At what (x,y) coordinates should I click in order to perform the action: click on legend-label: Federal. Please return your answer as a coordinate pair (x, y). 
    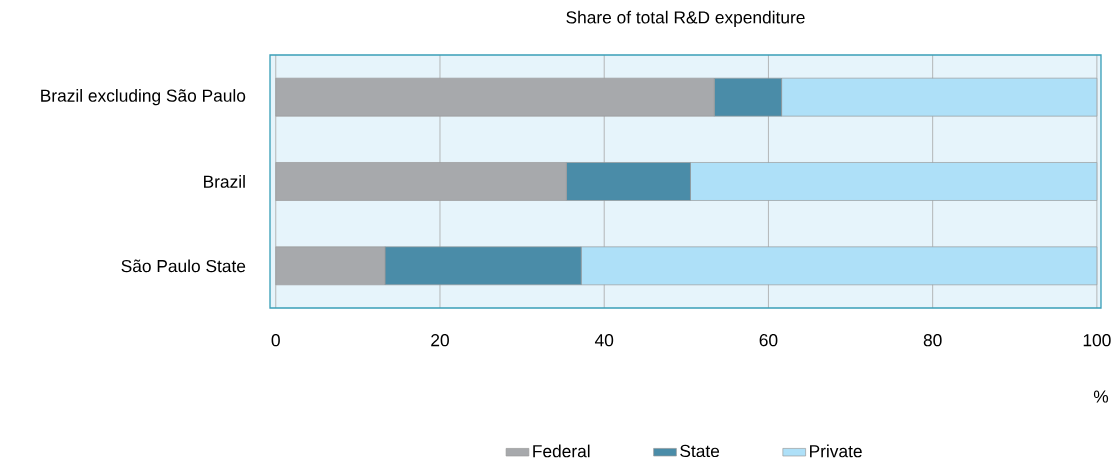
    Looking at the image, I should click on (561, 451).